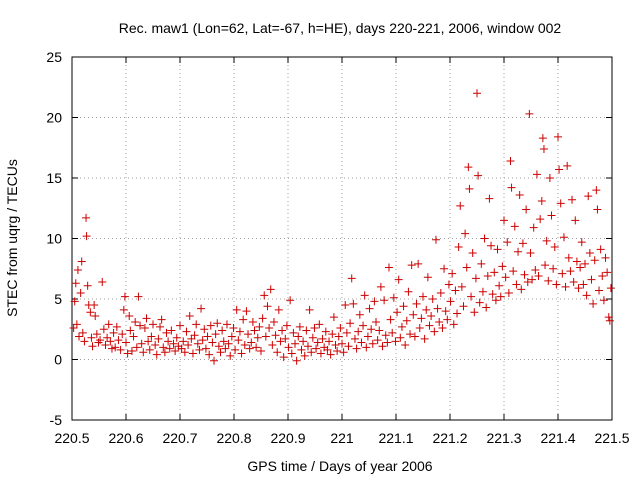 This screenshot has width=640, height=480. Describe the element at coordinates (339, 466) in the screenshot. I see `x-axis-label: GPS time / Days of year 2006` at that location.